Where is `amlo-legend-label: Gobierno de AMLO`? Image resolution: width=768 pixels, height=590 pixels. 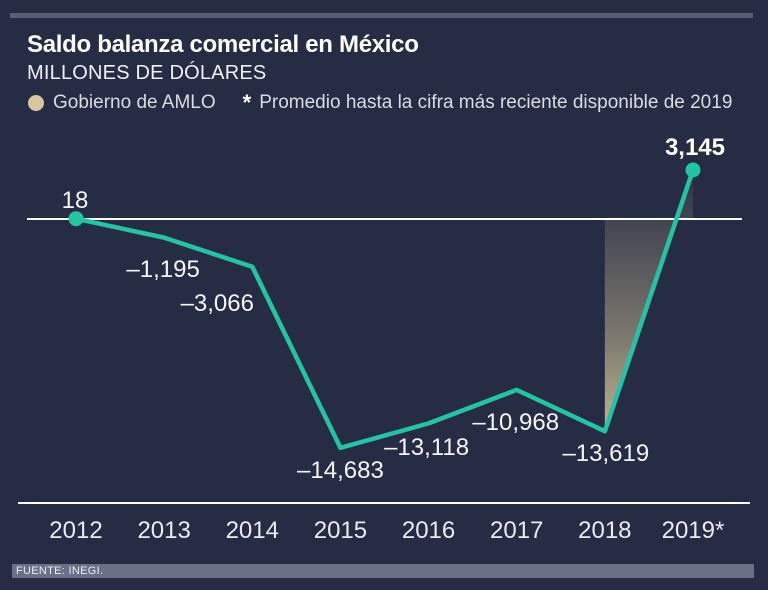
amlo-legend-label: Gobierno de AMLO is located at coordinates (134, 102).